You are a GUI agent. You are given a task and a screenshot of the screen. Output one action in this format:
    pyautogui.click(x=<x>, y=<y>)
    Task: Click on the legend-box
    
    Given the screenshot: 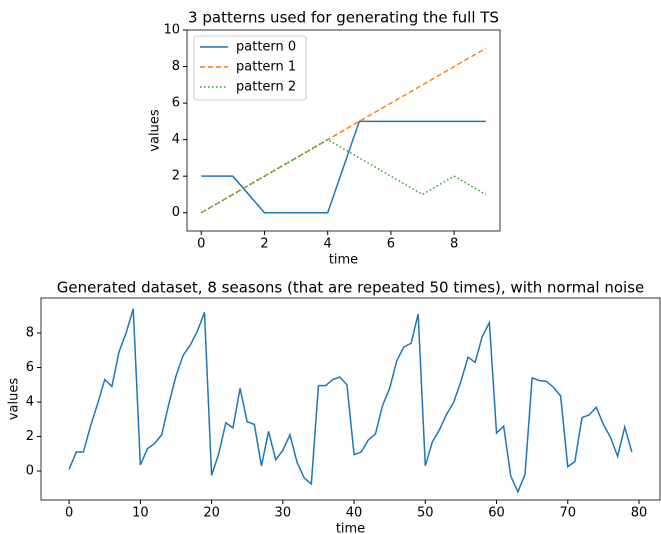 What is the action you would take?
    pyautogui.click(x=250, y=68)
    